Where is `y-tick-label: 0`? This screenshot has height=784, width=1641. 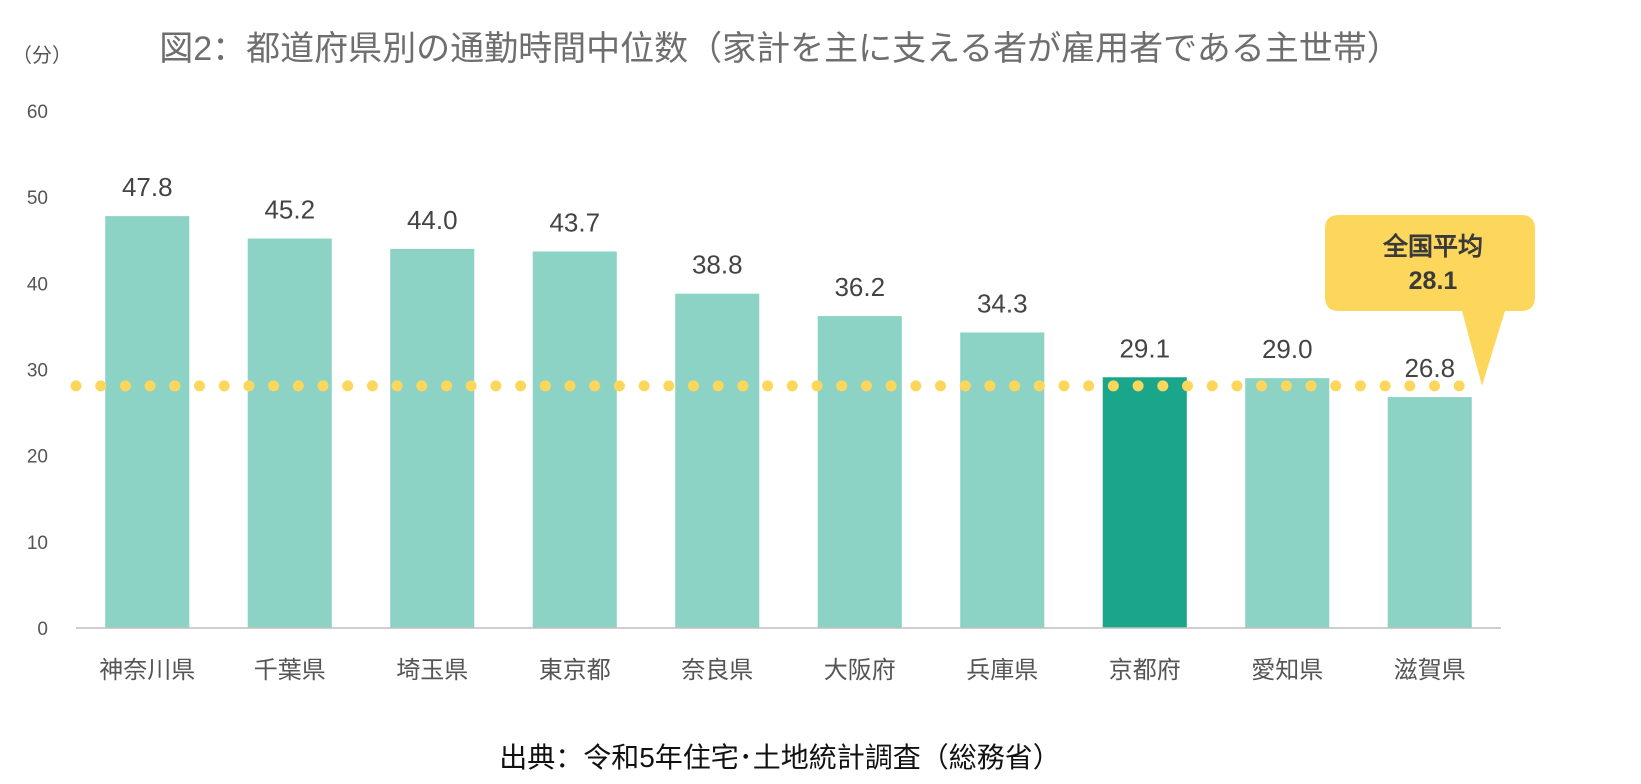 y-tick-label: 0 is located at coordinates (42, 629).